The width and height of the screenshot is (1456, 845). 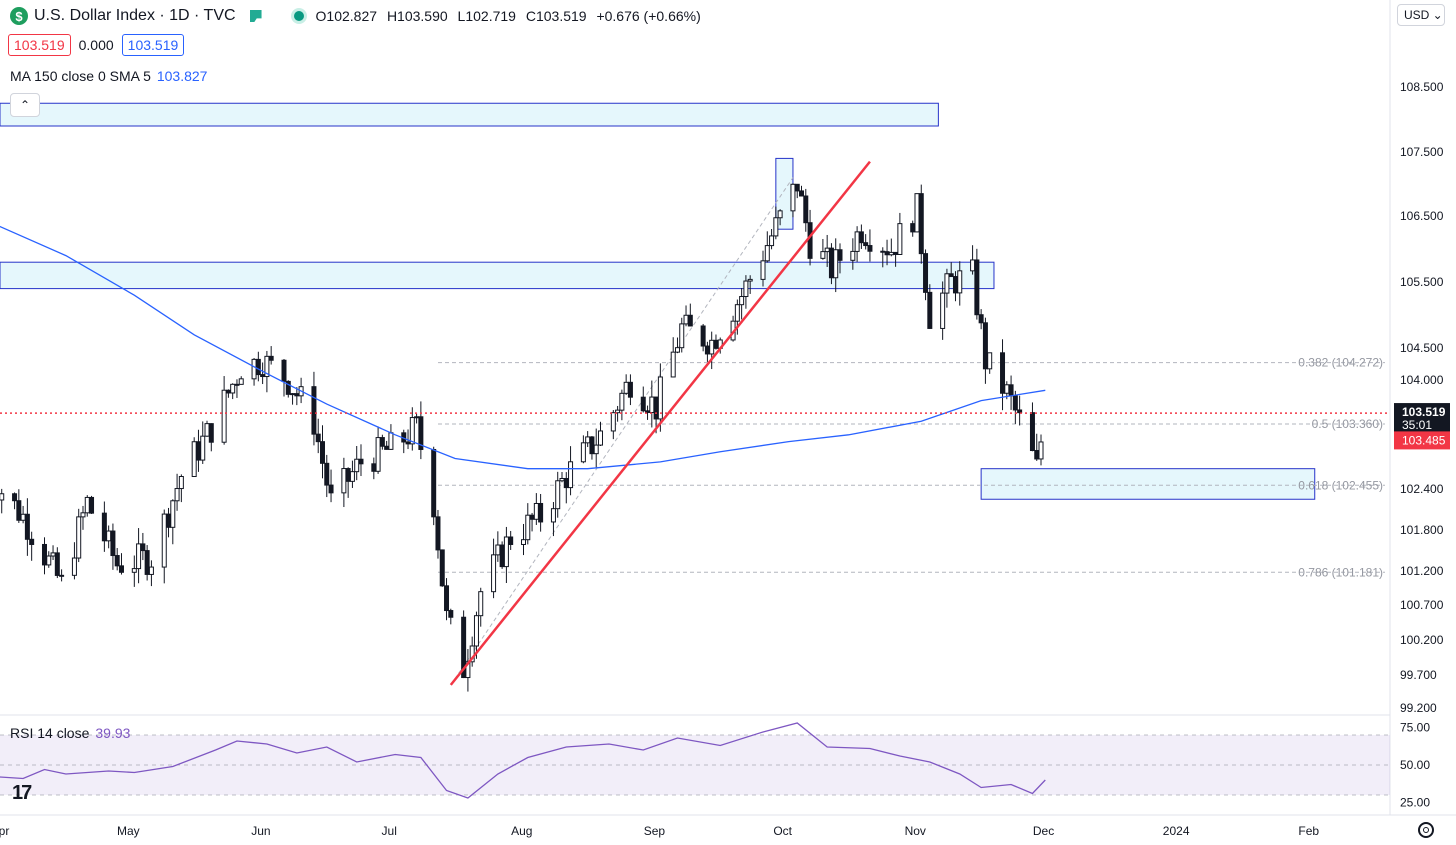 I want to click on symbol-title: U.S. Dollar Index · 1D · TVC, so click(x=135, y=15).